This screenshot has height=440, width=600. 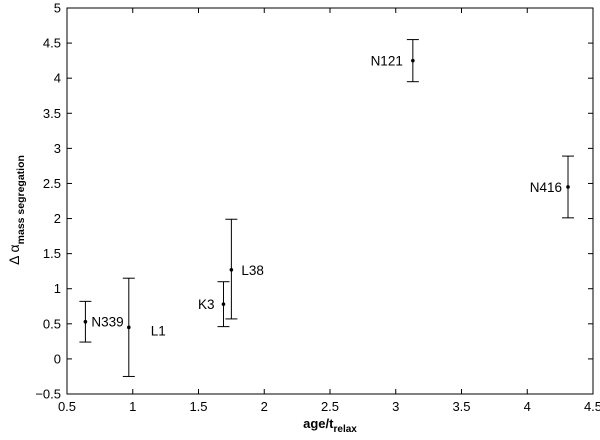 What do you see at coordinates (592, 406) in the screenshot?
I see `x-tick-label: 4.5` at bounding box center [592, 406].